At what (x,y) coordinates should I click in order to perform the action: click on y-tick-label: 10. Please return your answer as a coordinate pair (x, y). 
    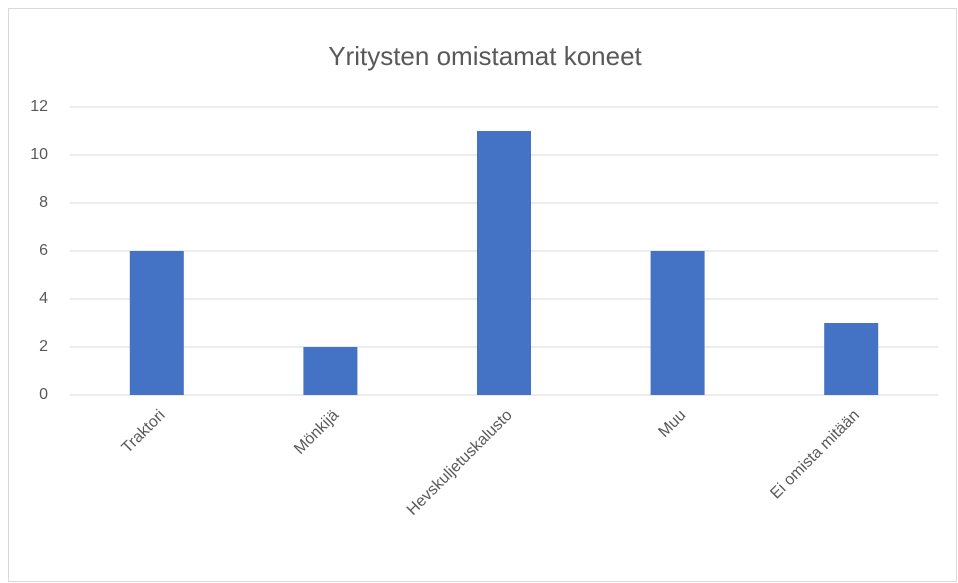
    Looking at the image, I should click on (39, 154).